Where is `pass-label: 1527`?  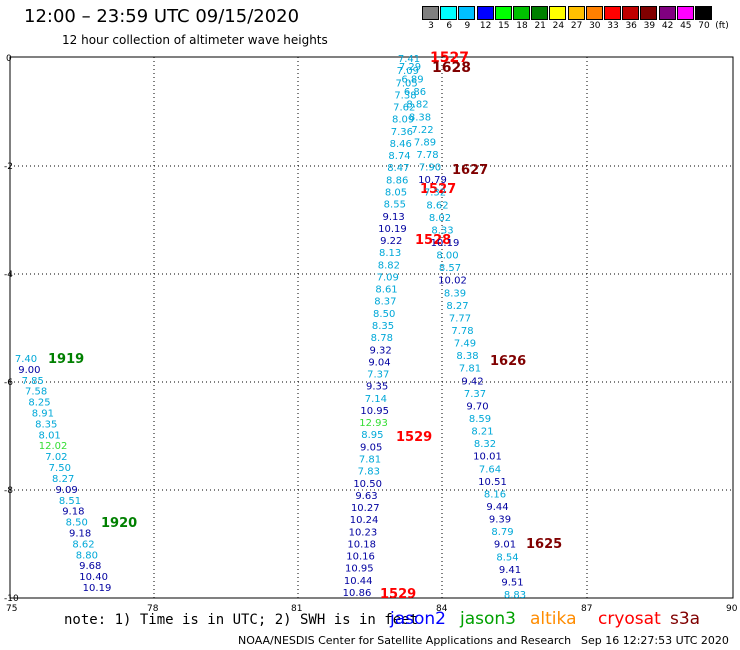 pass-label: 1527 is located at coordinates (438, 189).